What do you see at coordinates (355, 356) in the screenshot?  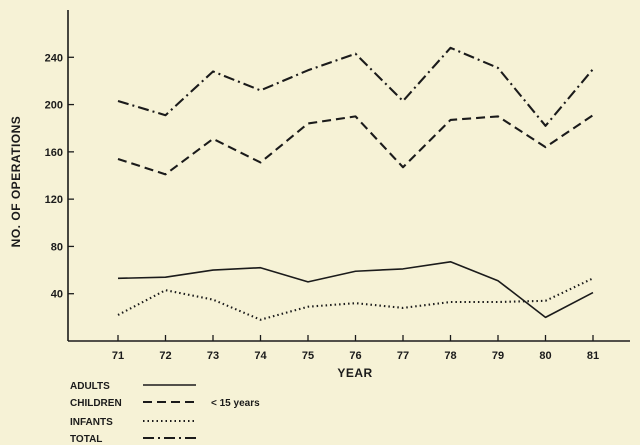 I see `x-tick-label: 76` at bounding box center [355, 356].